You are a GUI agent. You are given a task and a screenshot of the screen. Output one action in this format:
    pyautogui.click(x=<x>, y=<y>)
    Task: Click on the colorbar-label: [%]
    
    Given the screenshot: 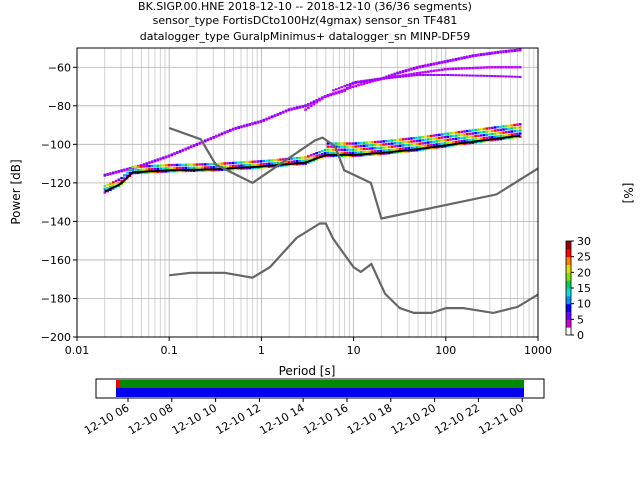 What is the action you would take?
    pyautogui.click(x=628, y=193)
    